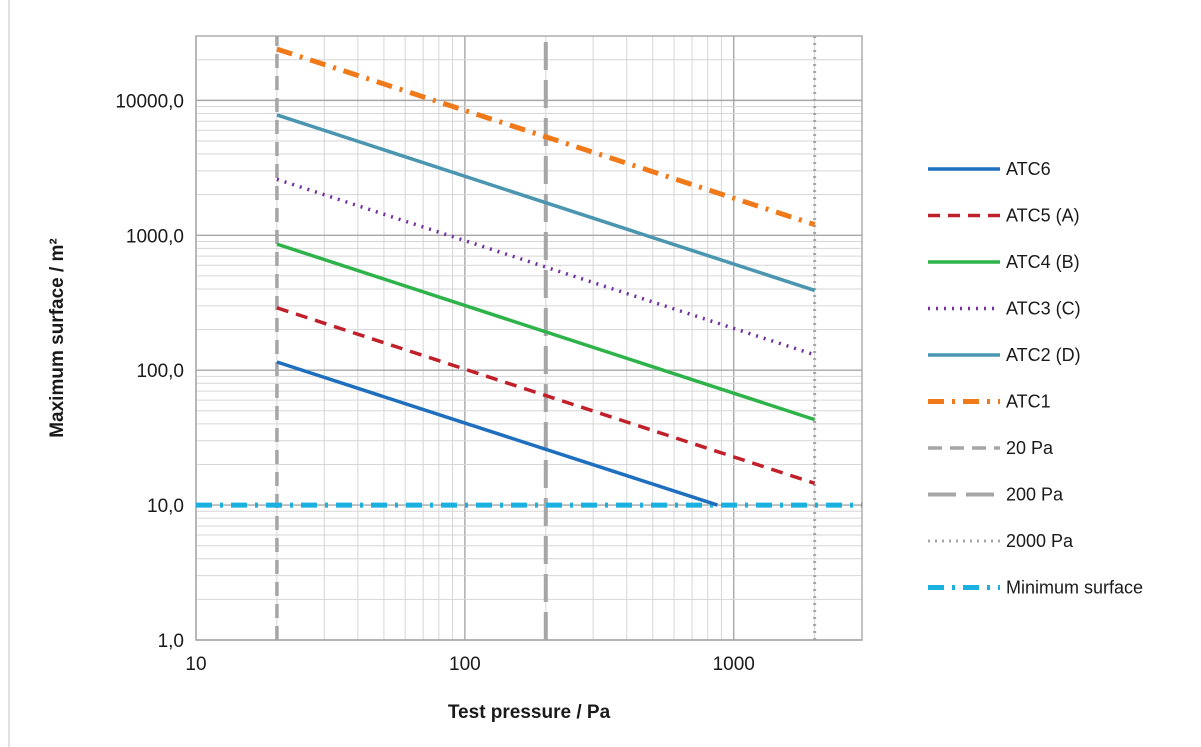 The width and height of the screenshot is (1201, 747). I want to click on legend-label-4: ATC2 (D), so click(1043, 355).